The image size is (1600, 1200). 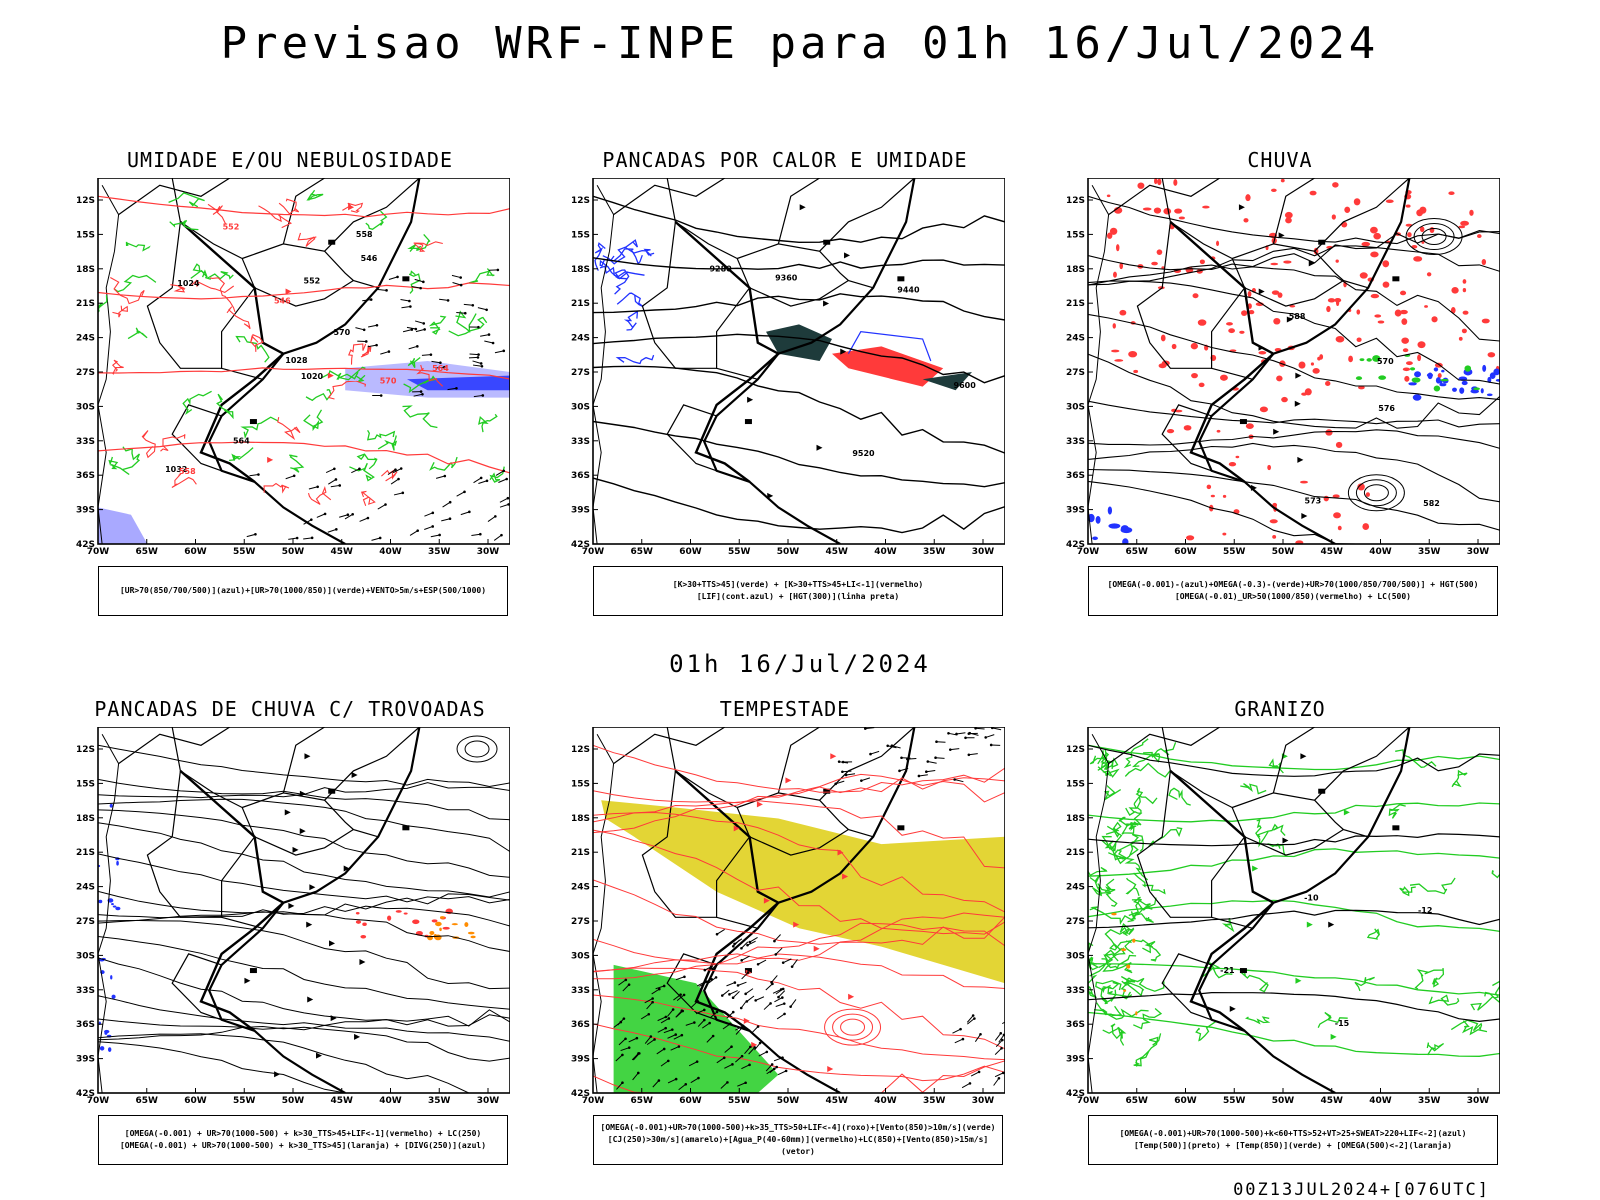 What do you see at coordinates (799, 361) in the screenshot?
I see `map-layers: 9600 9520 9440 9360 9280` at bounding box center [799, 361].